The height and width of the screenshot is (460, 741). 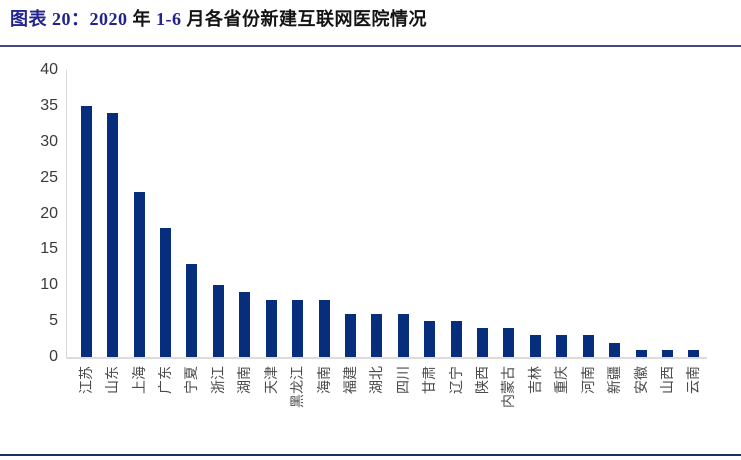 I want to click on bar-slot: 重庆, so click(x=562, y=232).